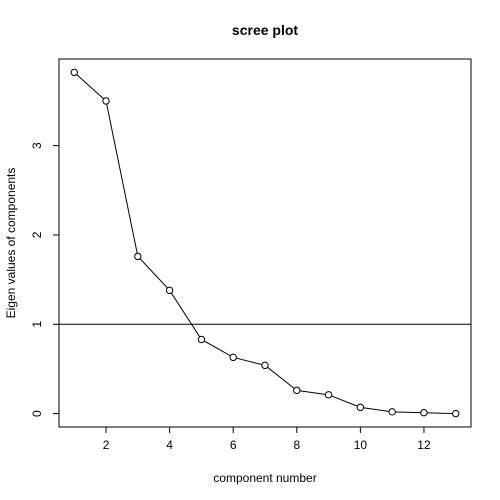 The height and width of the screenshot is (500, 500). What do you see at coordinates (37, 234) in the screenshot?
I see `y-tick-label: 2` at bounding box center [37, 234].